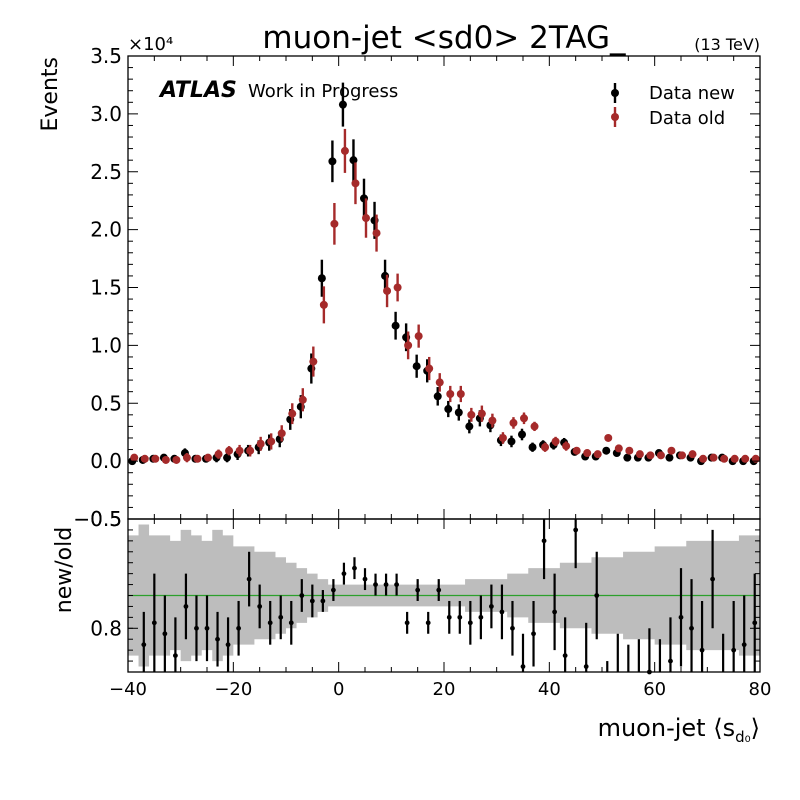 The width and height of the screenshot is (800, 800). What do you see at coordinates (687, 118) in the screenshot?
I see `legend-old-label: Data old` at bounding box center [687, 118].